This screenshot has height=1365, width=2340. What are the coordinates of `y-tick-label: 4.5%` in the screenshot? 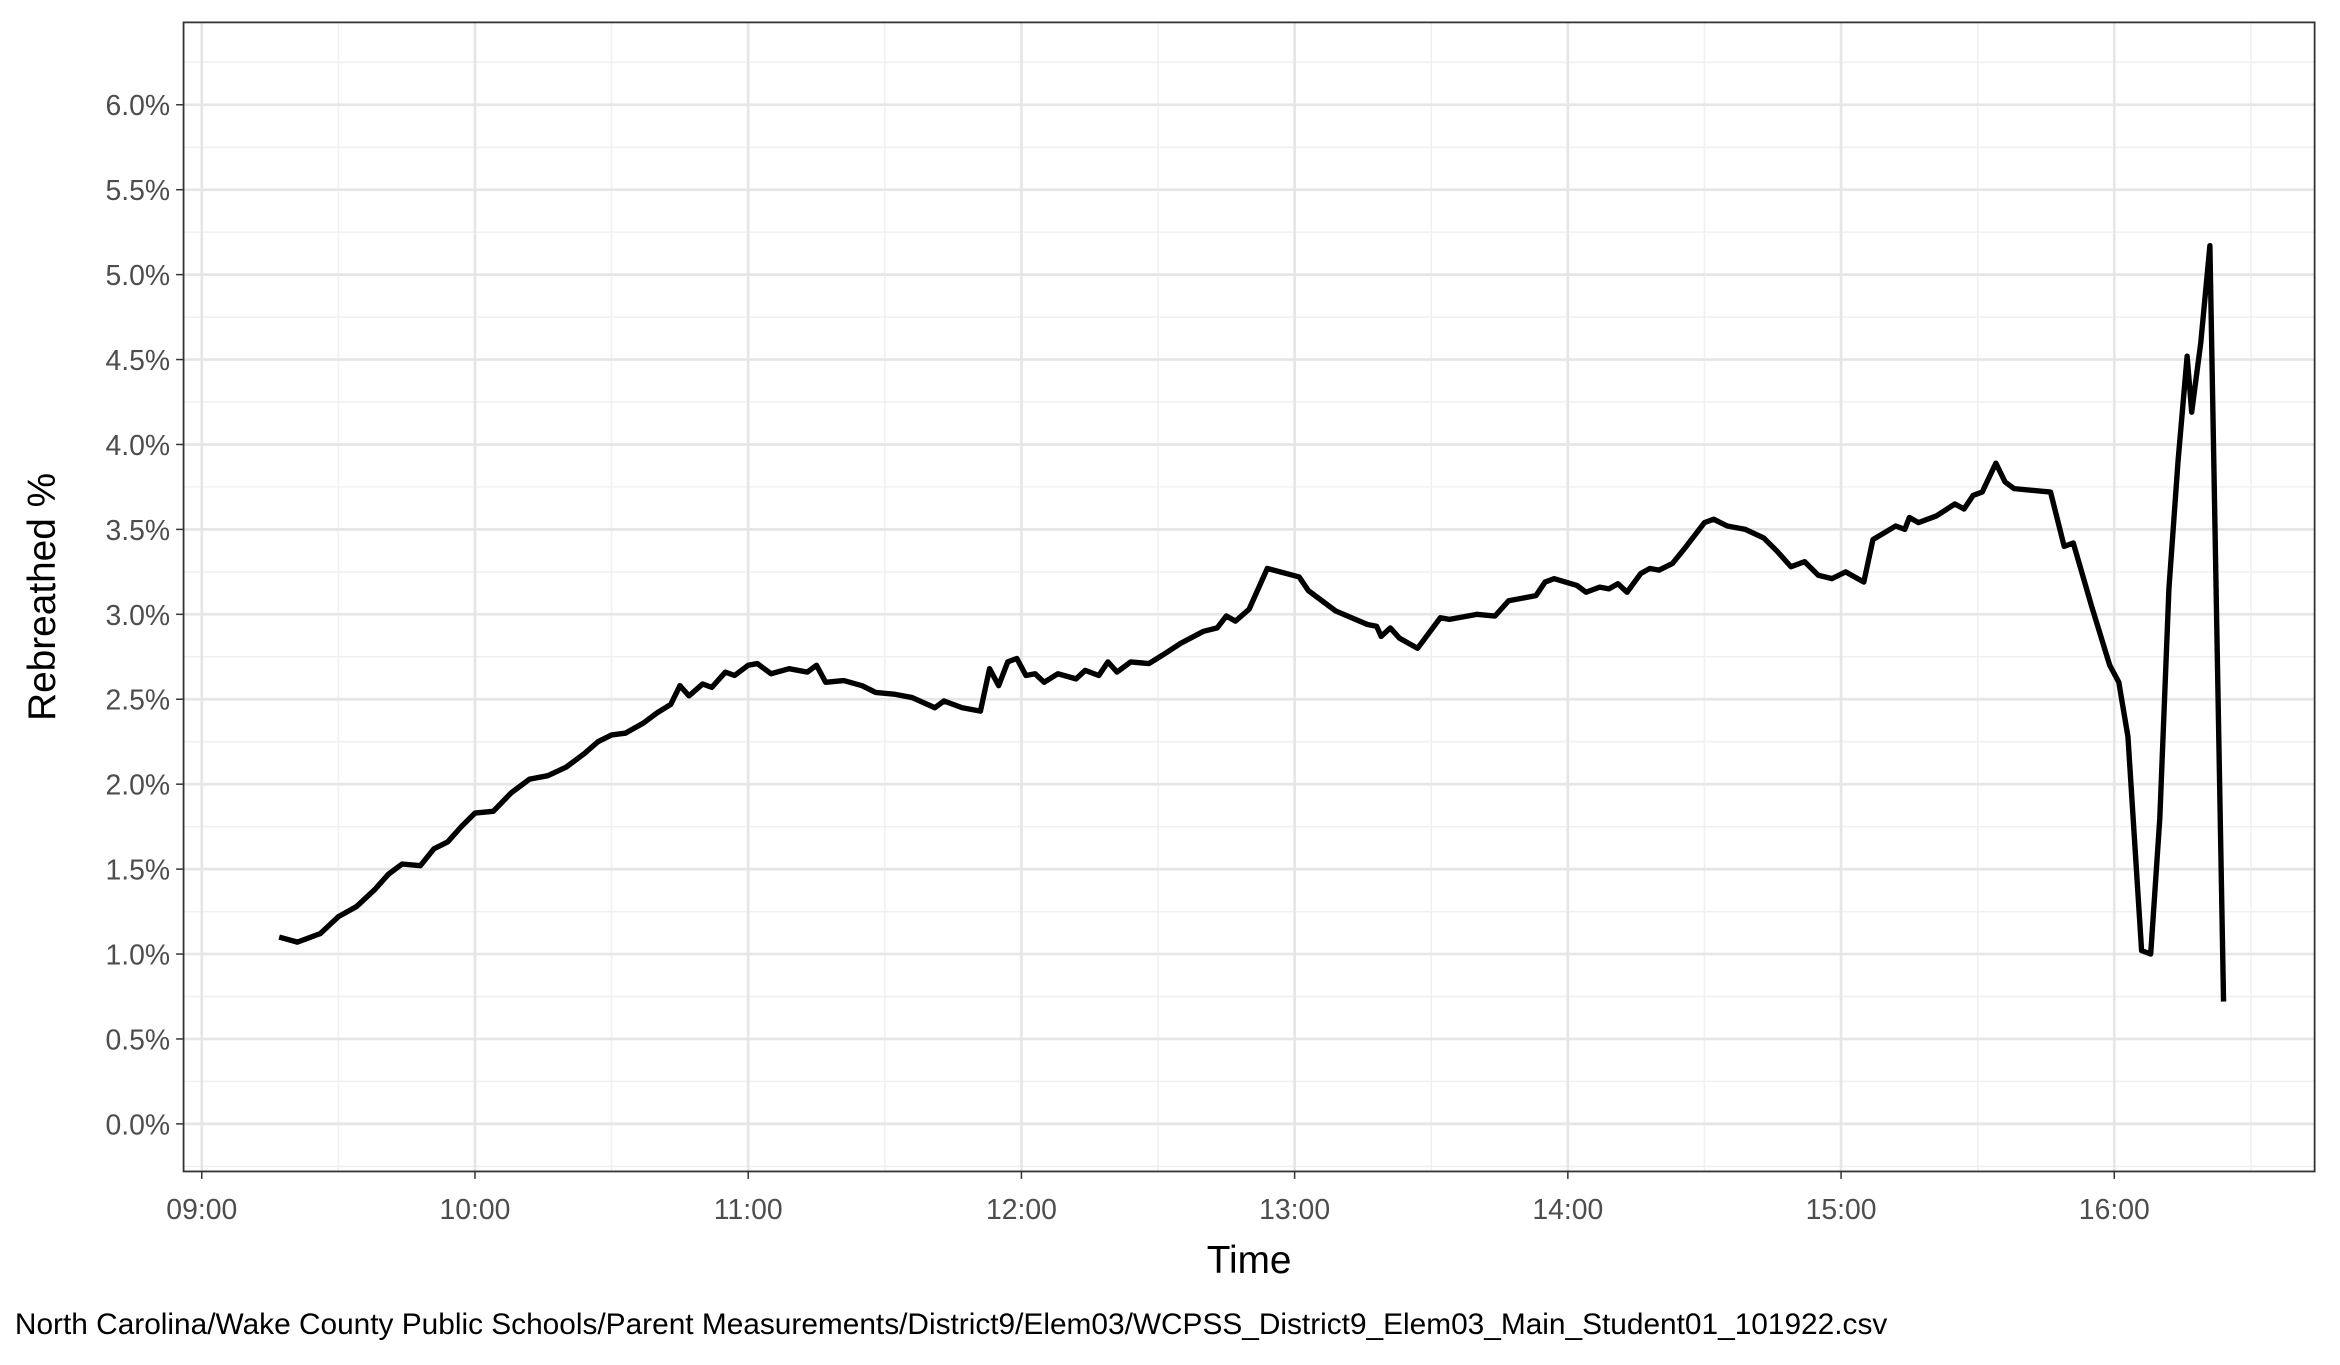 It's located at (138, 361).